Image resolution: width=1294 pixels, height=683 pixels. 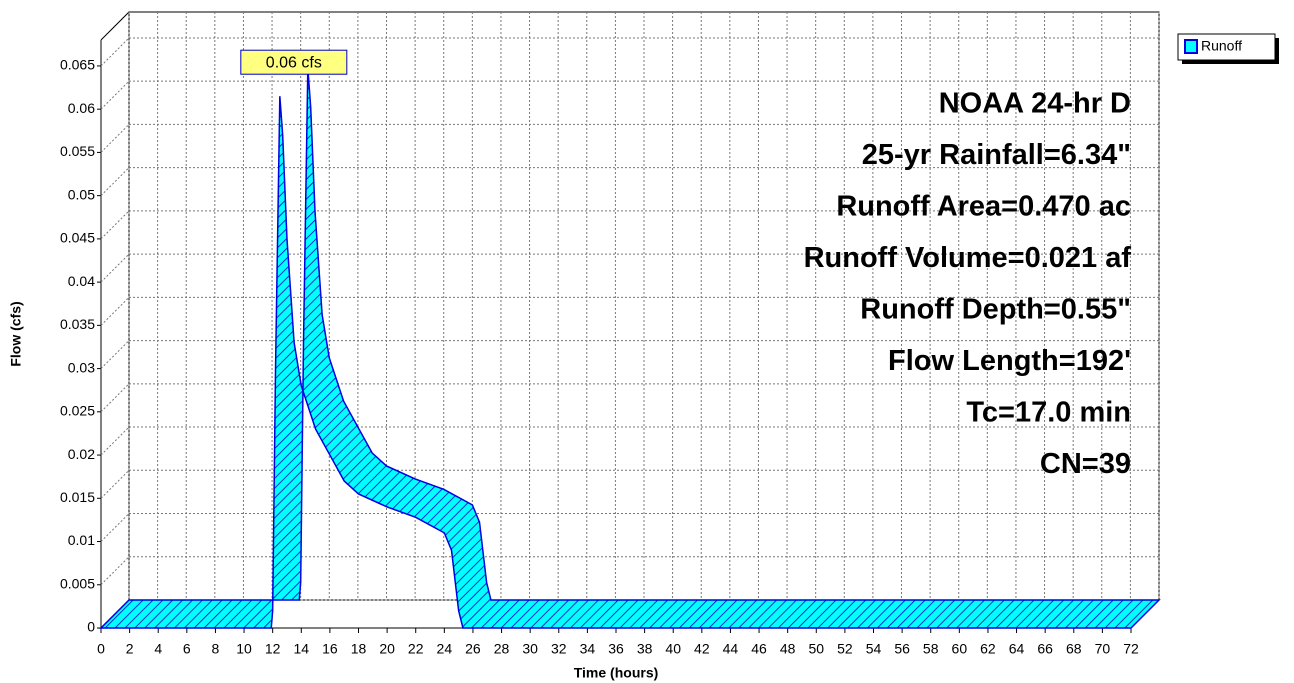 What do you see at coordinates (559, 649) in the screenshot?
I see `x-tick-label: 32` at bounding box center [559, 649].